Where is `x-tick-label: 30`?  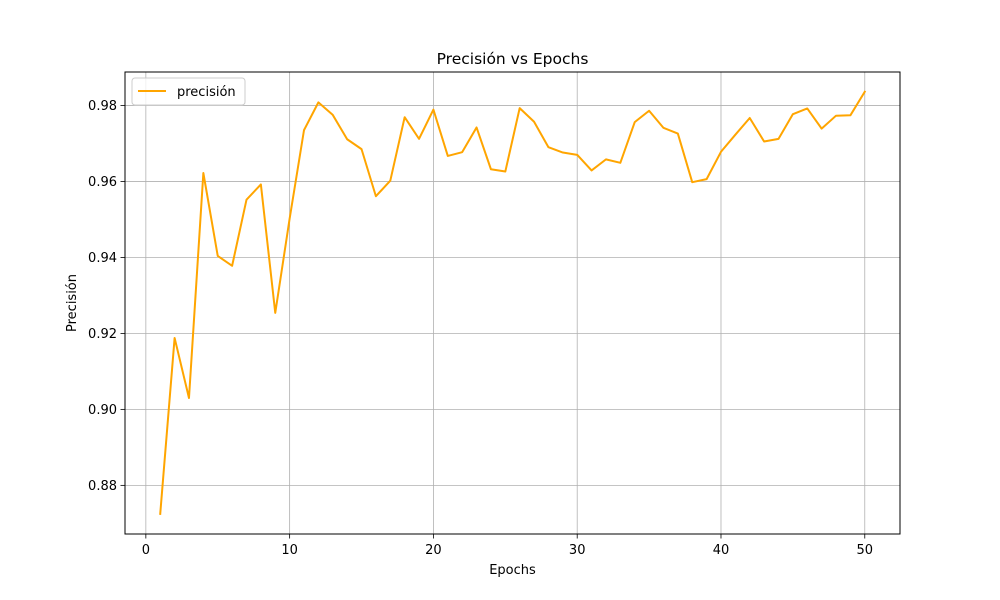 x-tick-label: 30 is located at coordinates (577, 550).